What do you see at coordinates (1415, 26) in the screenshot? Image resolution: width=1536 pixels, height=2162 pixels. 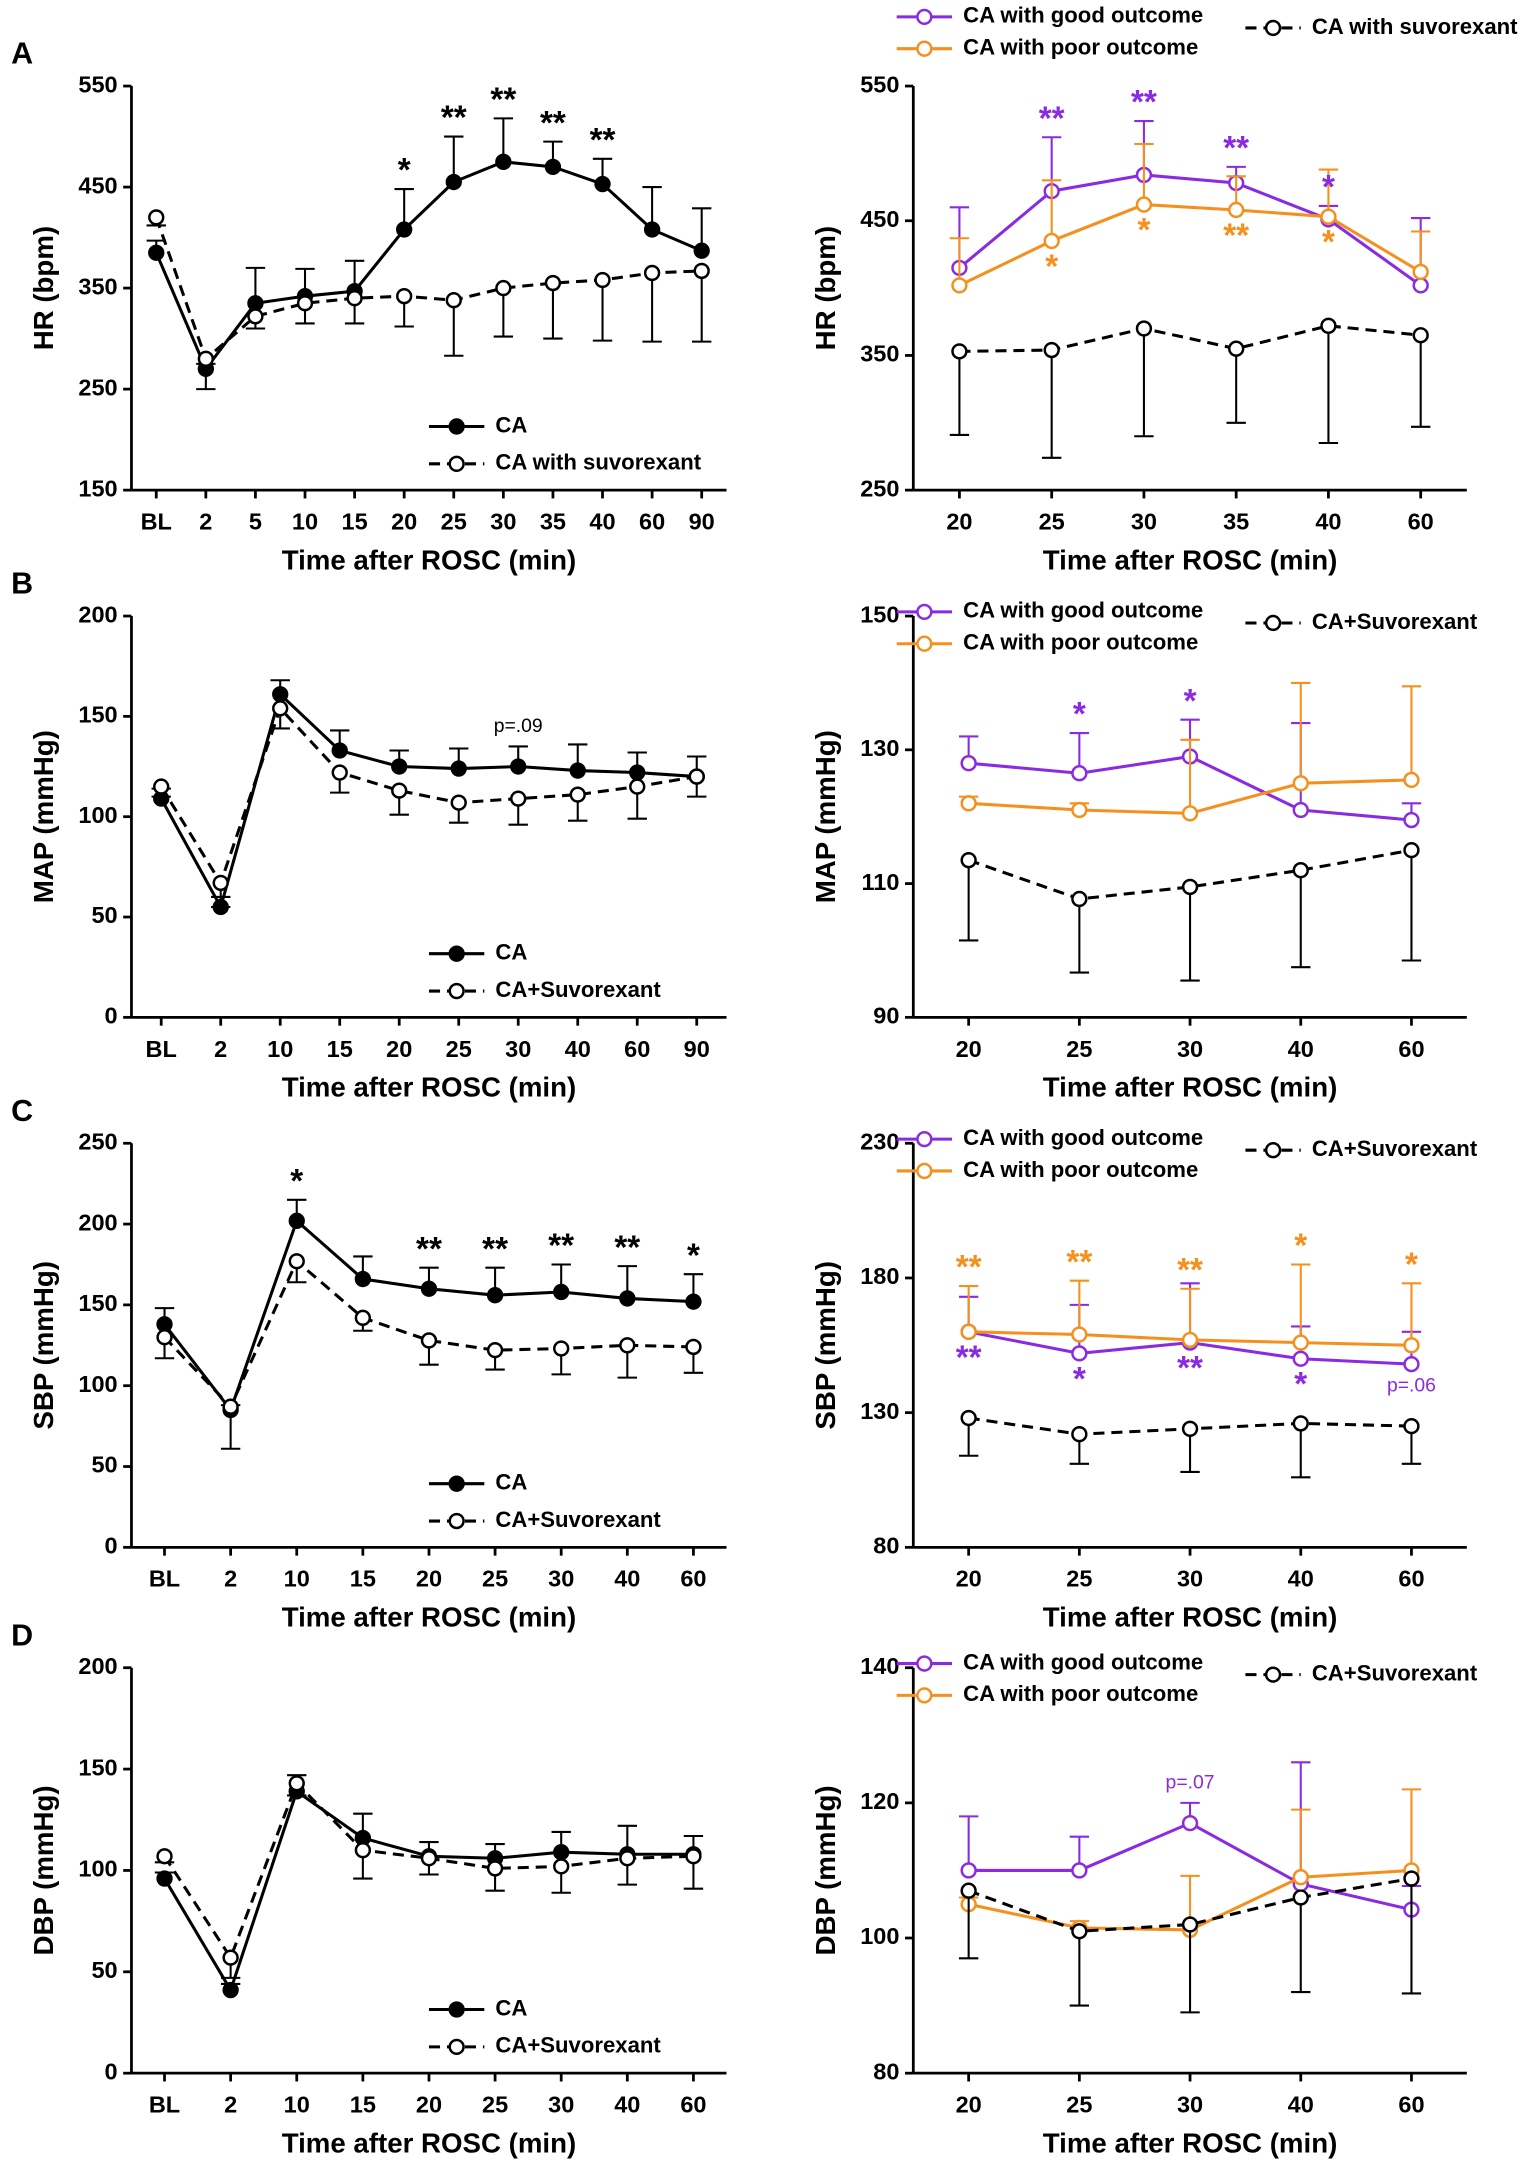 I see `legend-label: CA with suvorexant` at bounding box center [1415, 26].